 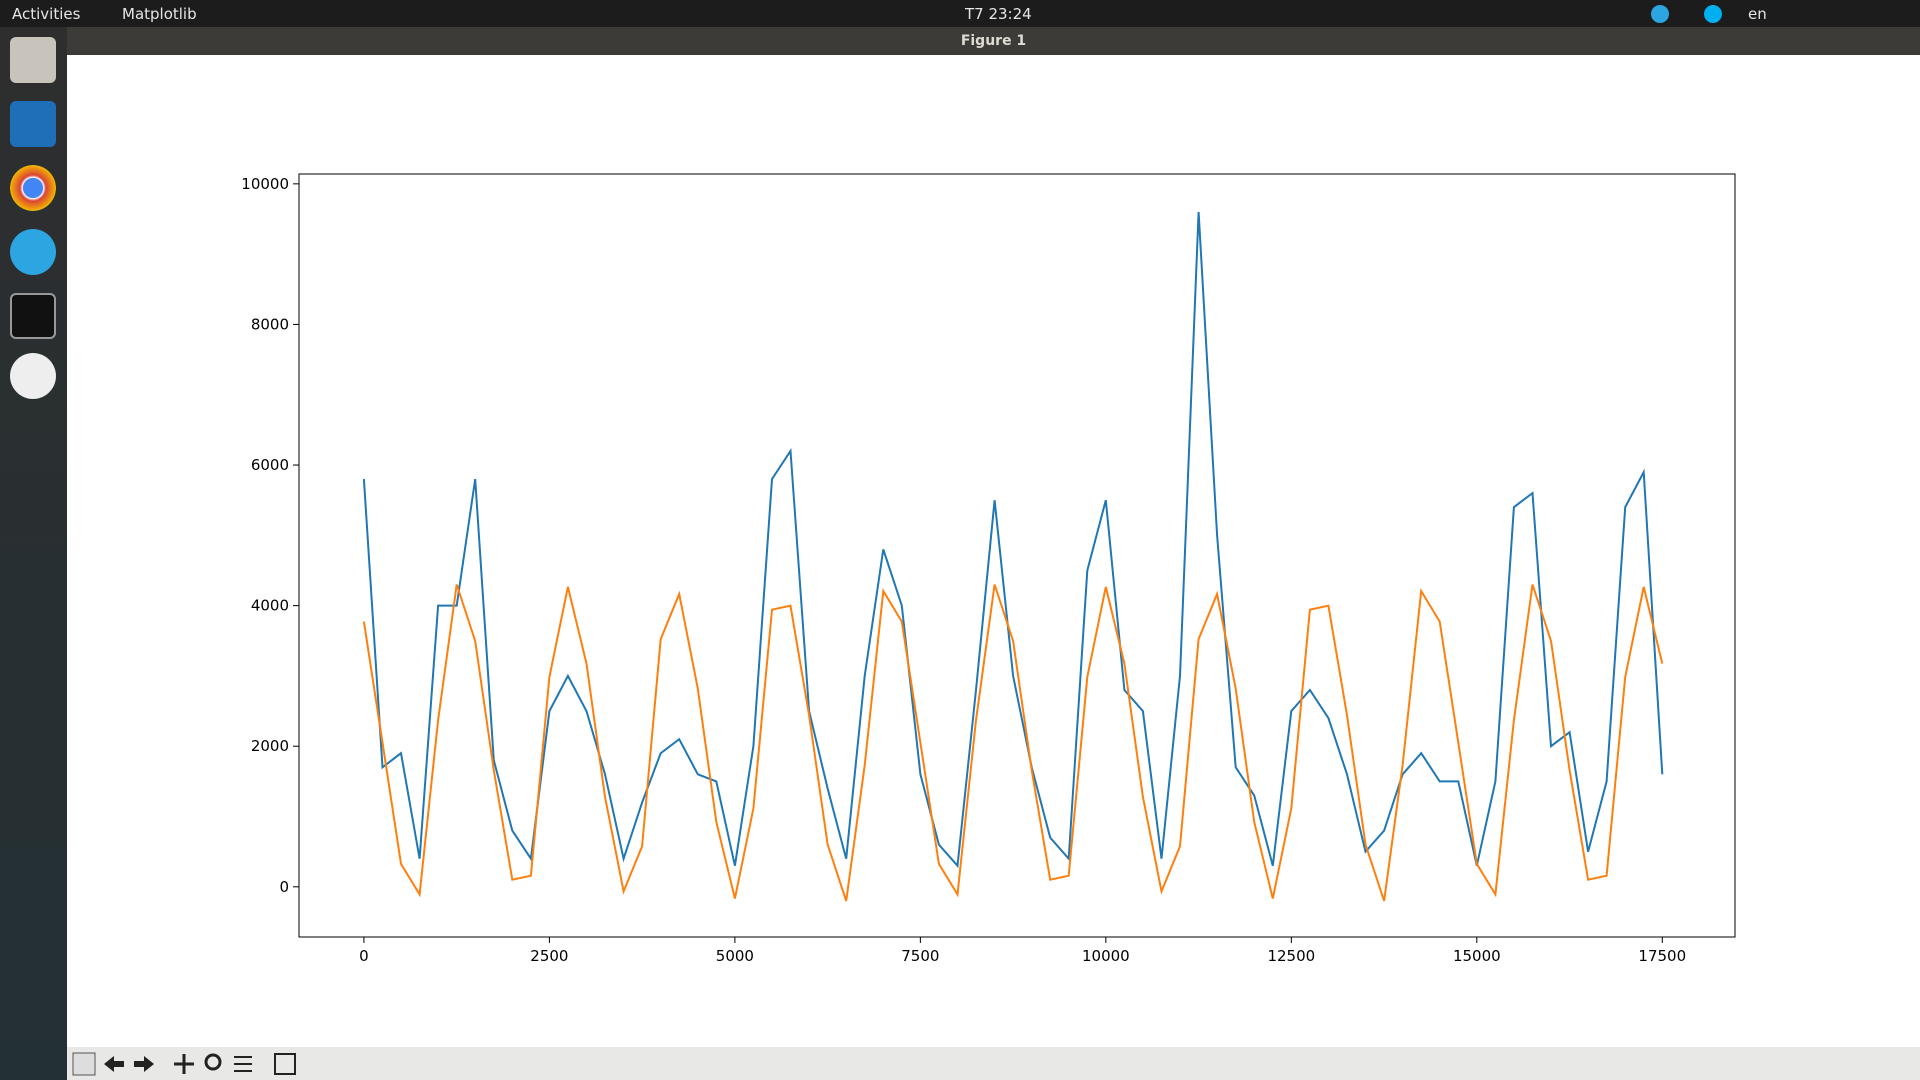 What do you see at coordinates (46, 14) in the screenshot?
I see `activities: Activities` at bounding box center [46, 14].